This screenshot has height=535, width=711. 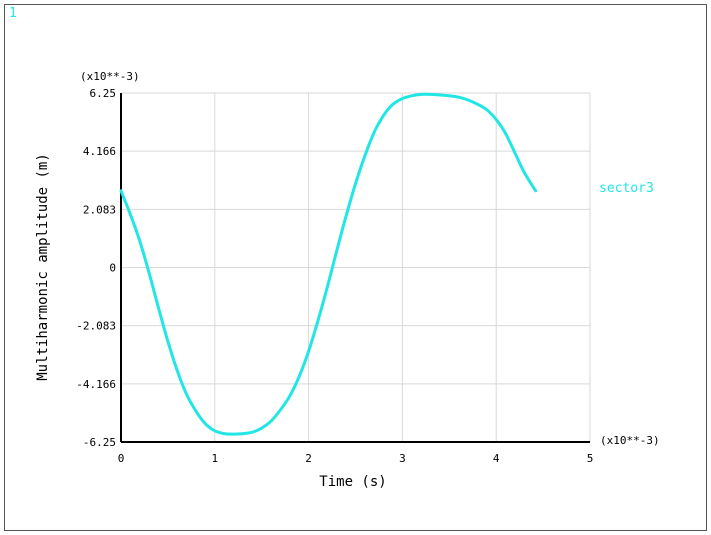 I want to click on y-tick-label: 6.25, so click(x=103, y=93).